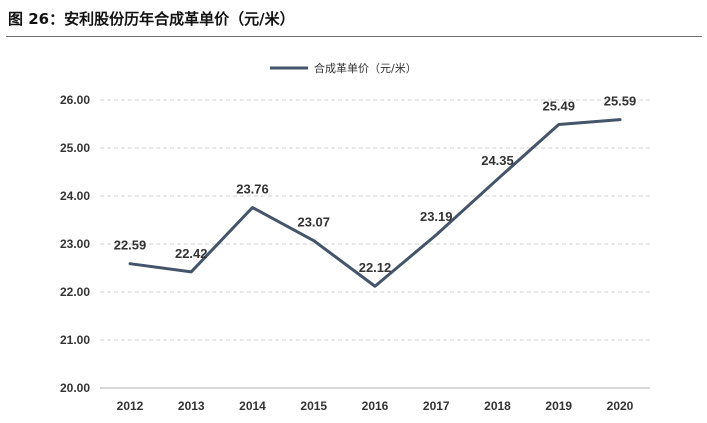 This screenshot has height=423, width=707. Describe the element at coordinates (436, 406) in the screenshot. I see `x-tick-label: 2017` at that location.